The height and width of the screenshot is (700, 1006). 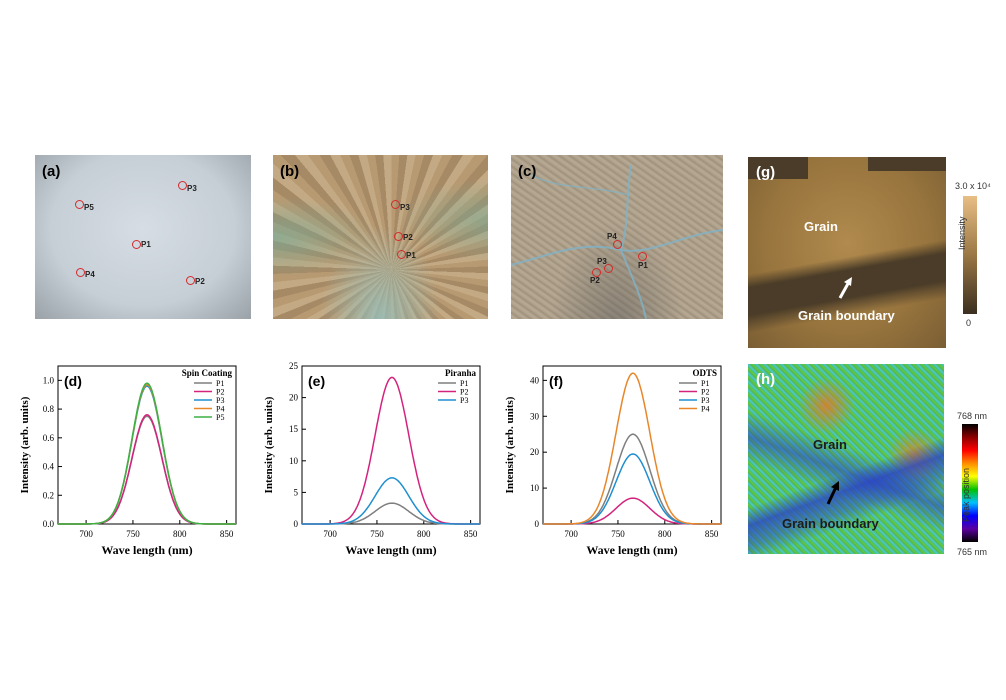 I want to click on panel-label-h: (h), so click(x=766, y=379).